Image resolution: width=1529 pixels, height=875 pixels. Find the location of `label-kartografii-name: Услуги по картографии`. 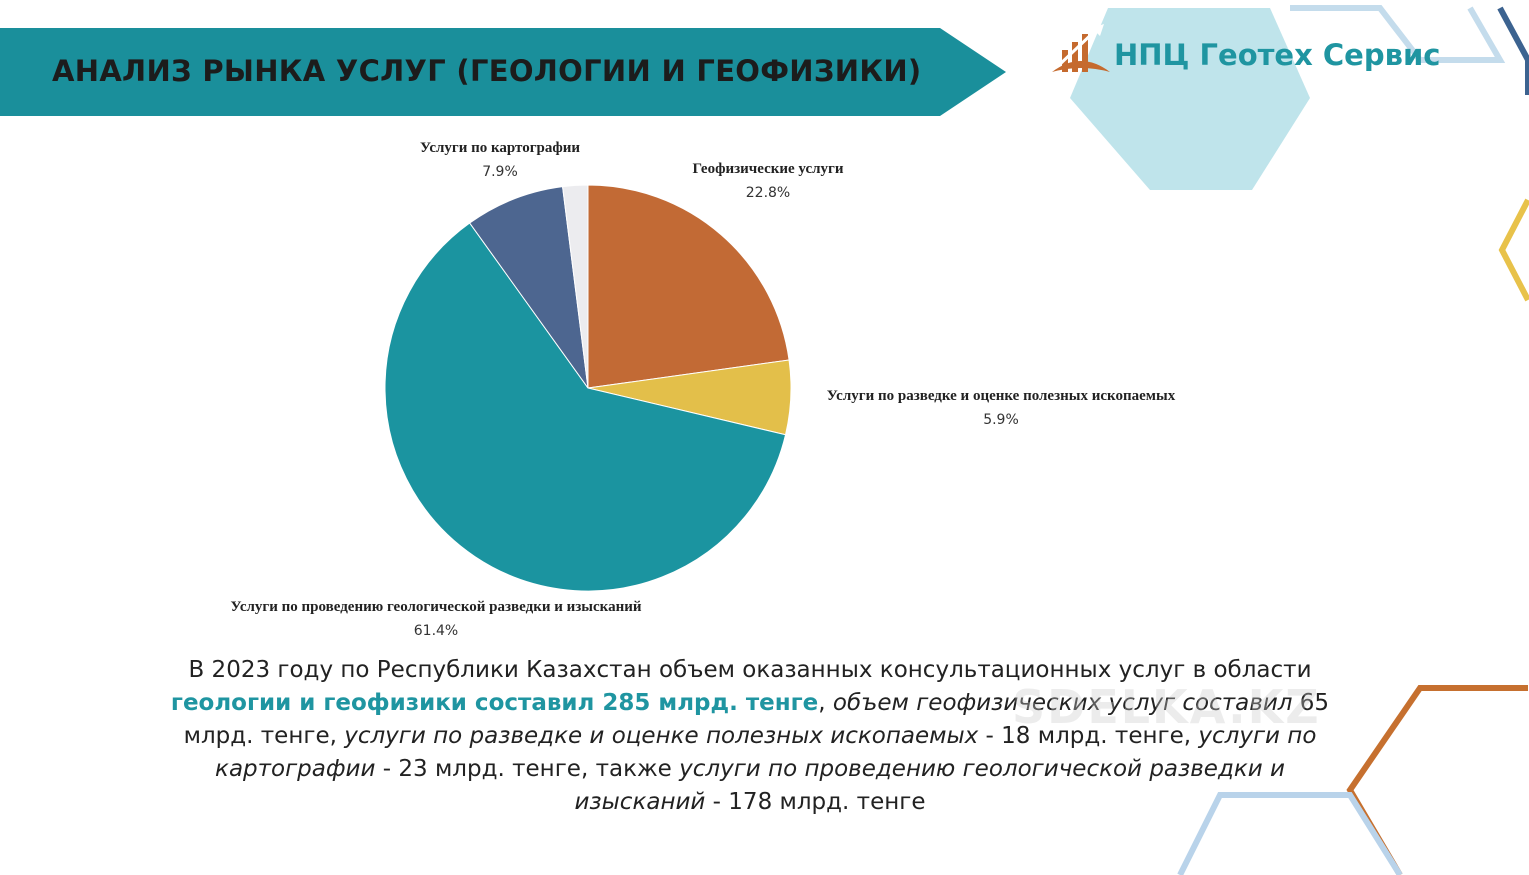

label-kartografii-name: Услуги по картографии is located at coordinates (500, 148).